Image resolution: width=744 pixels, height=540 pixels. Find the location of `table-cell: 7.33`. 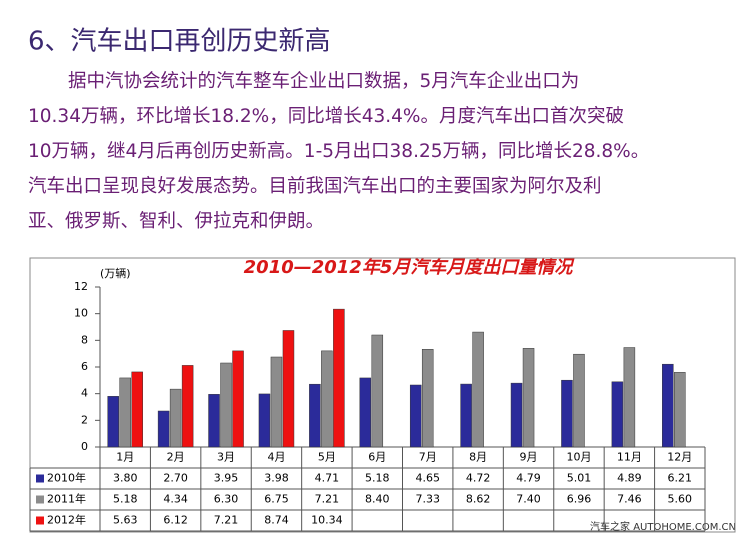

table-cell: 7.33 is located at coordinates (427, 499).